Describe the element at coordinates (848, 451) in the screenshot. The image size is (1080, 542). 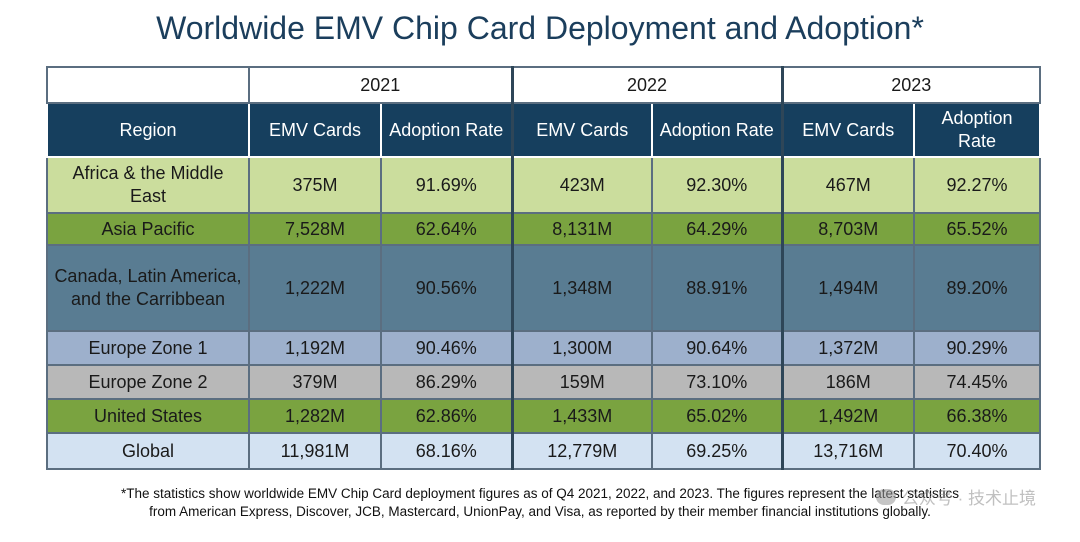
I see `emv-cards-2023-cell: 13,716M` at that location.